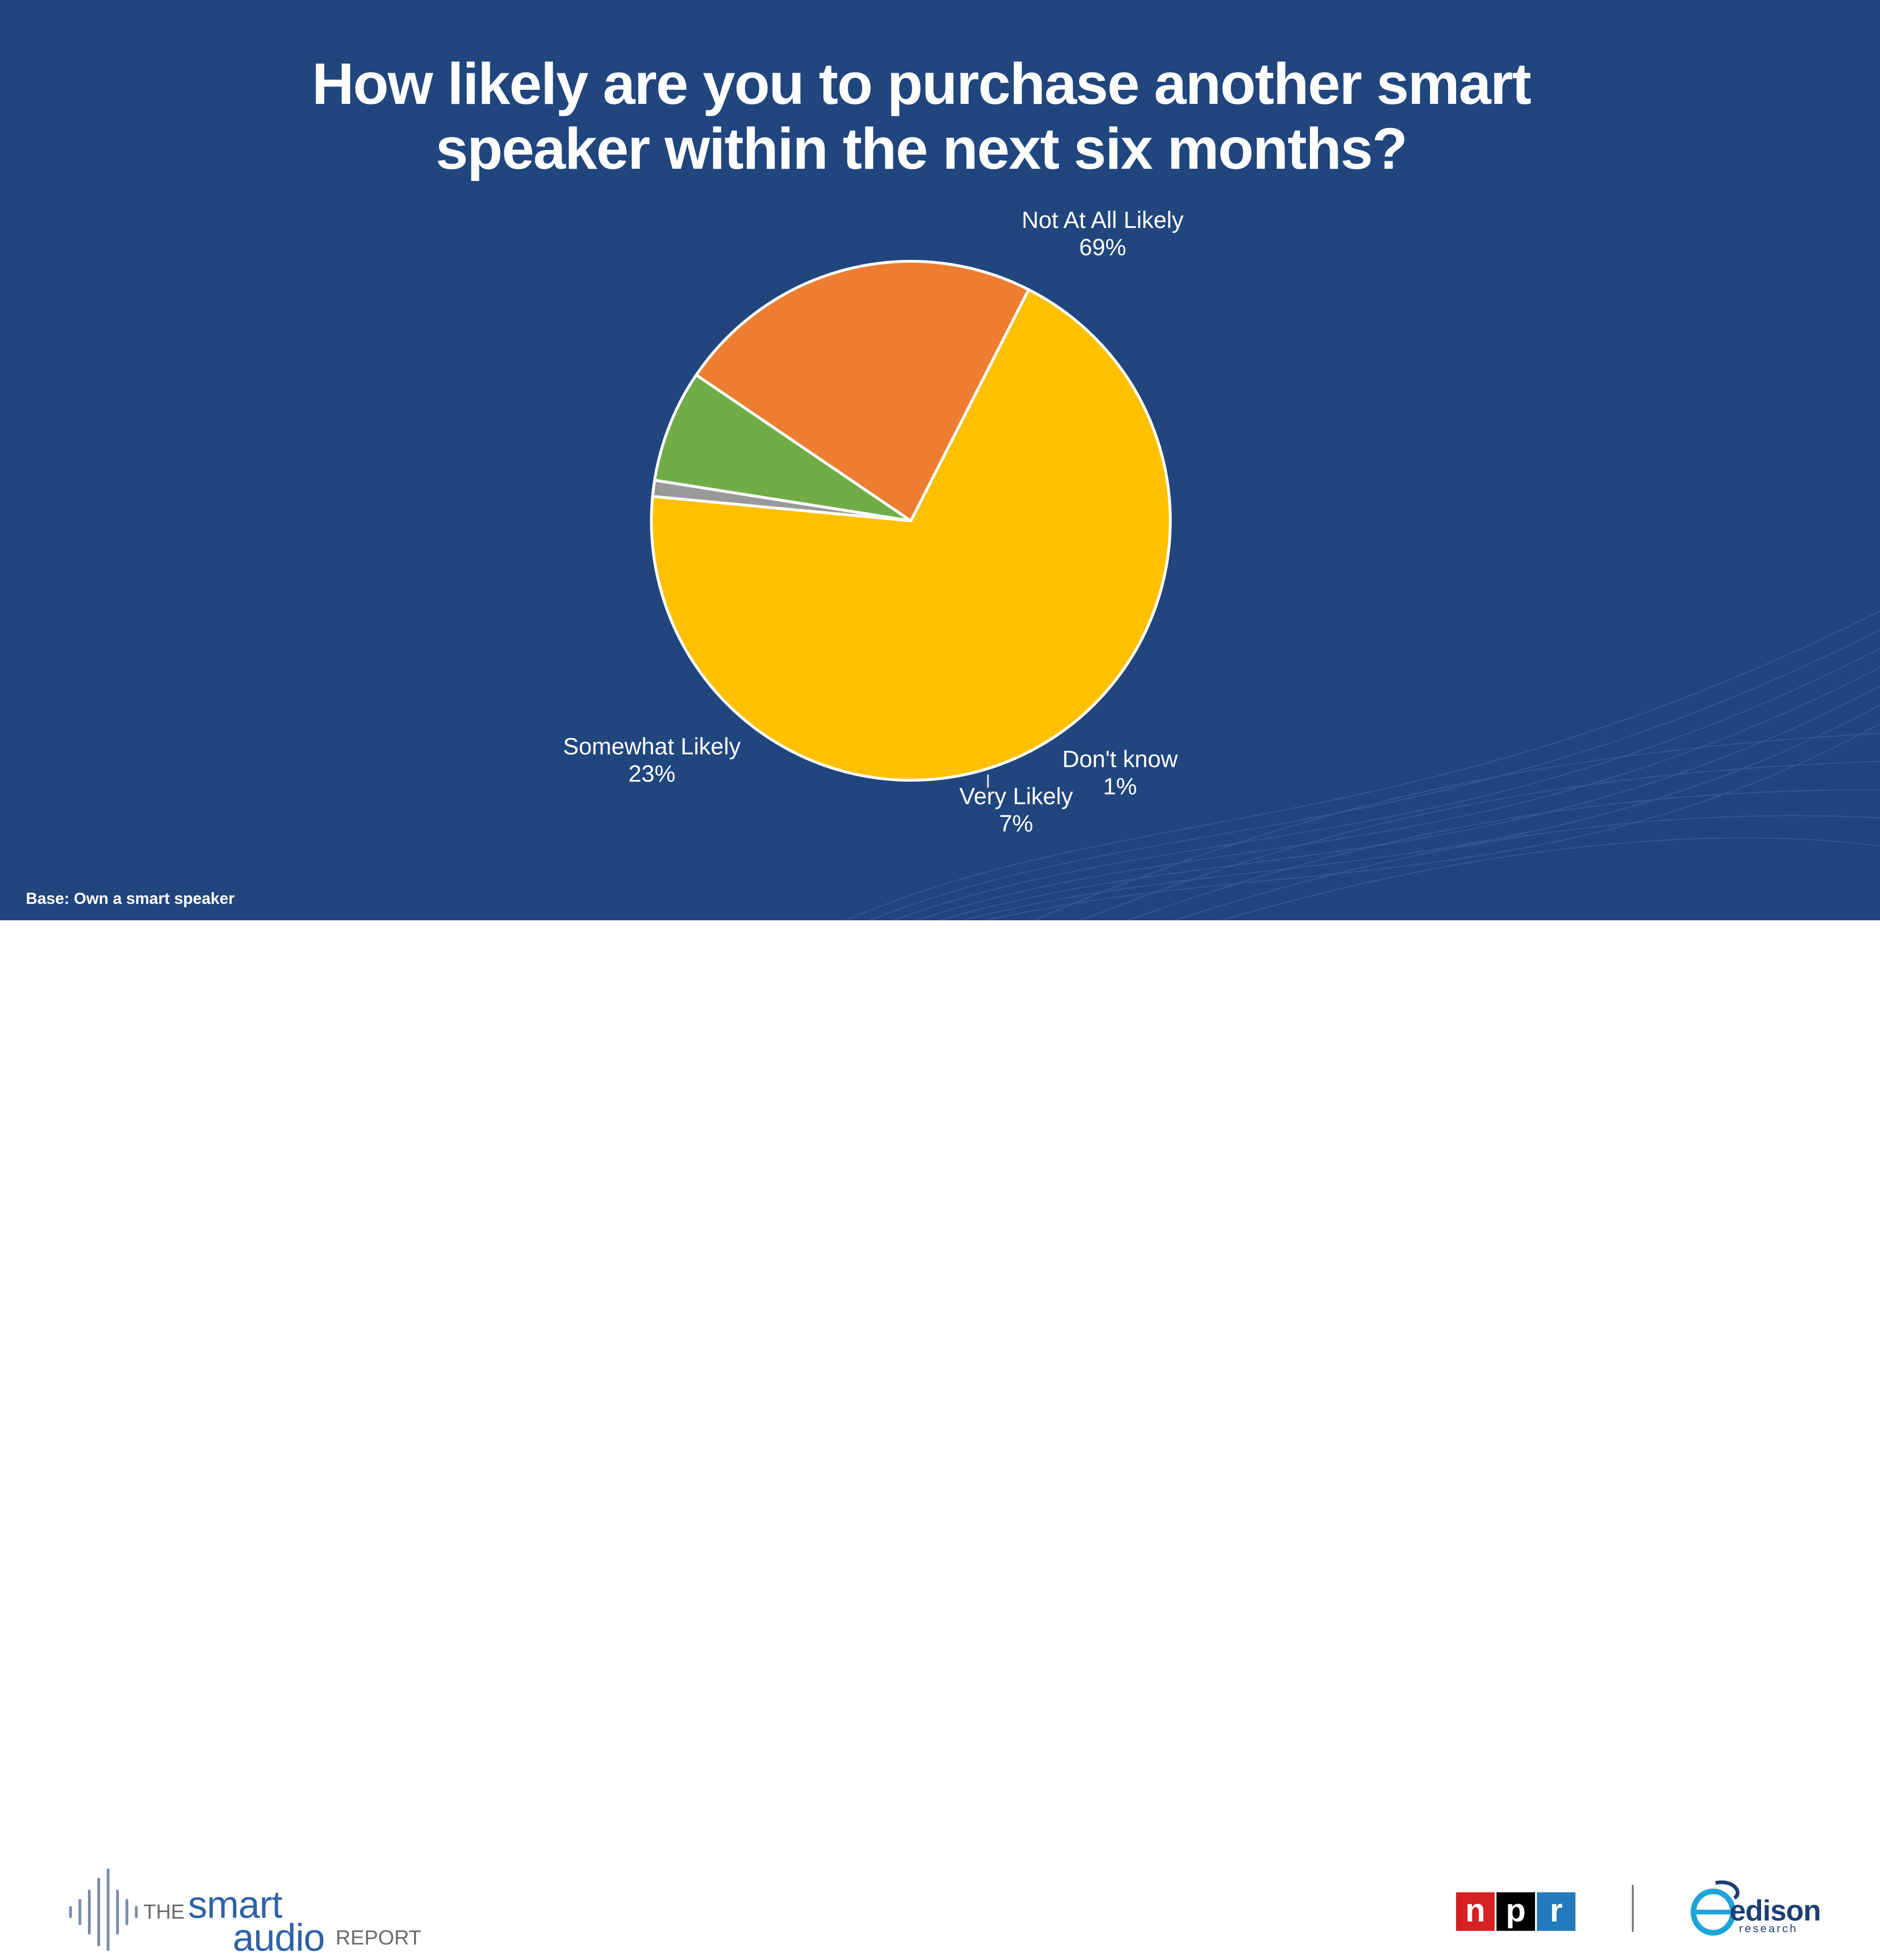  Describe the element at coordinates (911, 535) in the screenshot. I see `pie-slice-not-at-all-likely` at that location.